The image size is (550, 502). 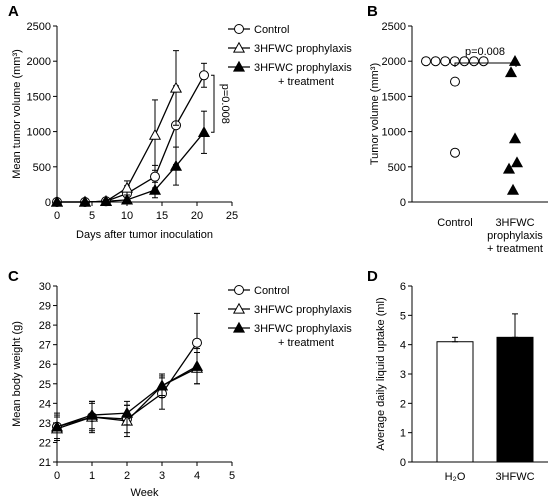 What do you see at coordinates (17, 374) in the screenshot?
I see `y-axis-label: Mean body weight (g)` at bounding box center [17, 374].